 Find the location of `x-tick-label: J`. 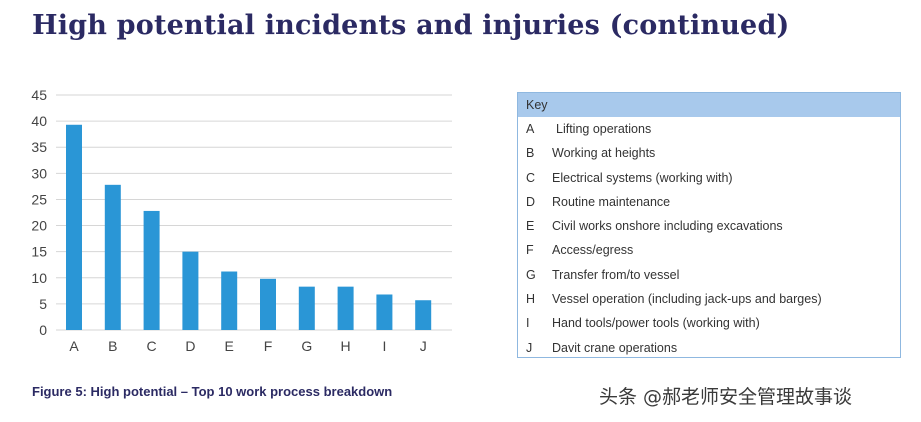

x-tick-label: J is located at coordinates (423, 346).